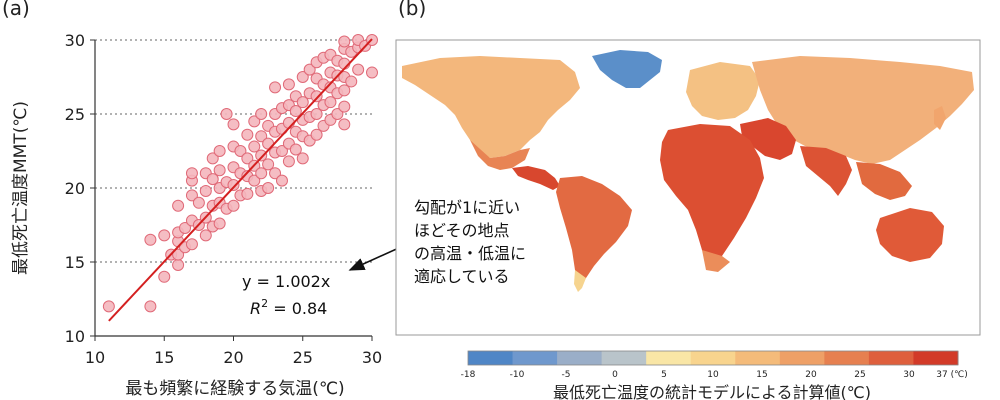  Describe the element at coordinates (761, 375) in the screenshot. I see `colorbar-tick-label: 15` at that location.